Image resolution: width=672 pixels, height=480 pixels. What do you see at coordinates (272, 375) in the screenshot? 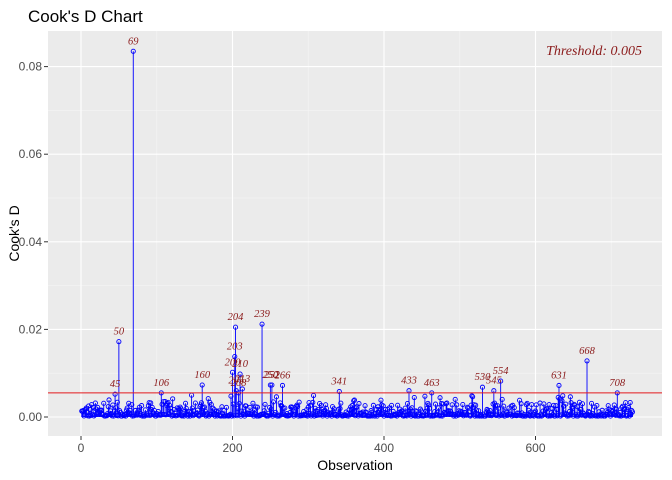
I see `point-label: 252` at bounding box center [272, 375].